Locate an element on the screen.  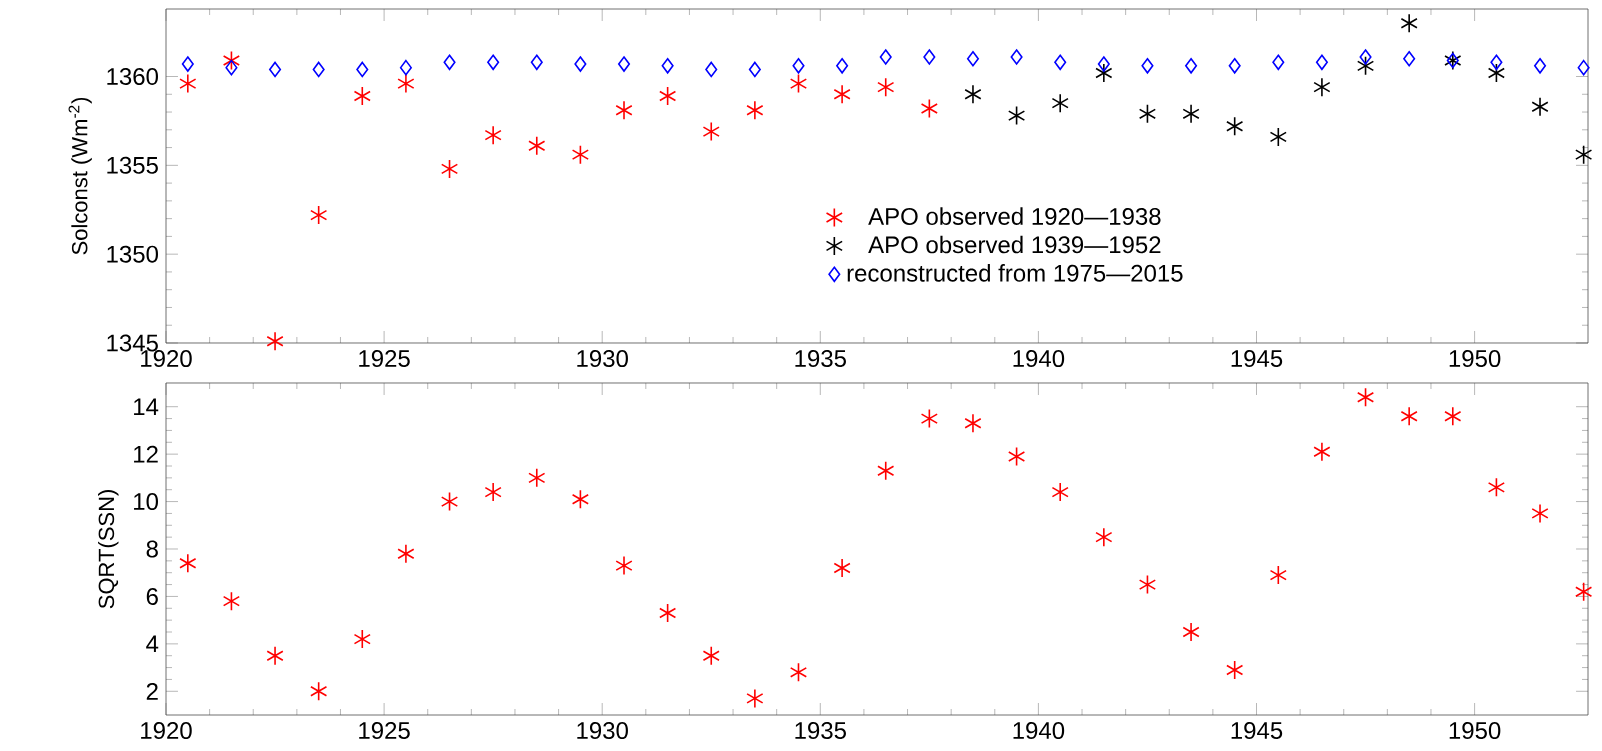
legend-label: APO observed 1939—1952 is located at coordinates (1014, 244).